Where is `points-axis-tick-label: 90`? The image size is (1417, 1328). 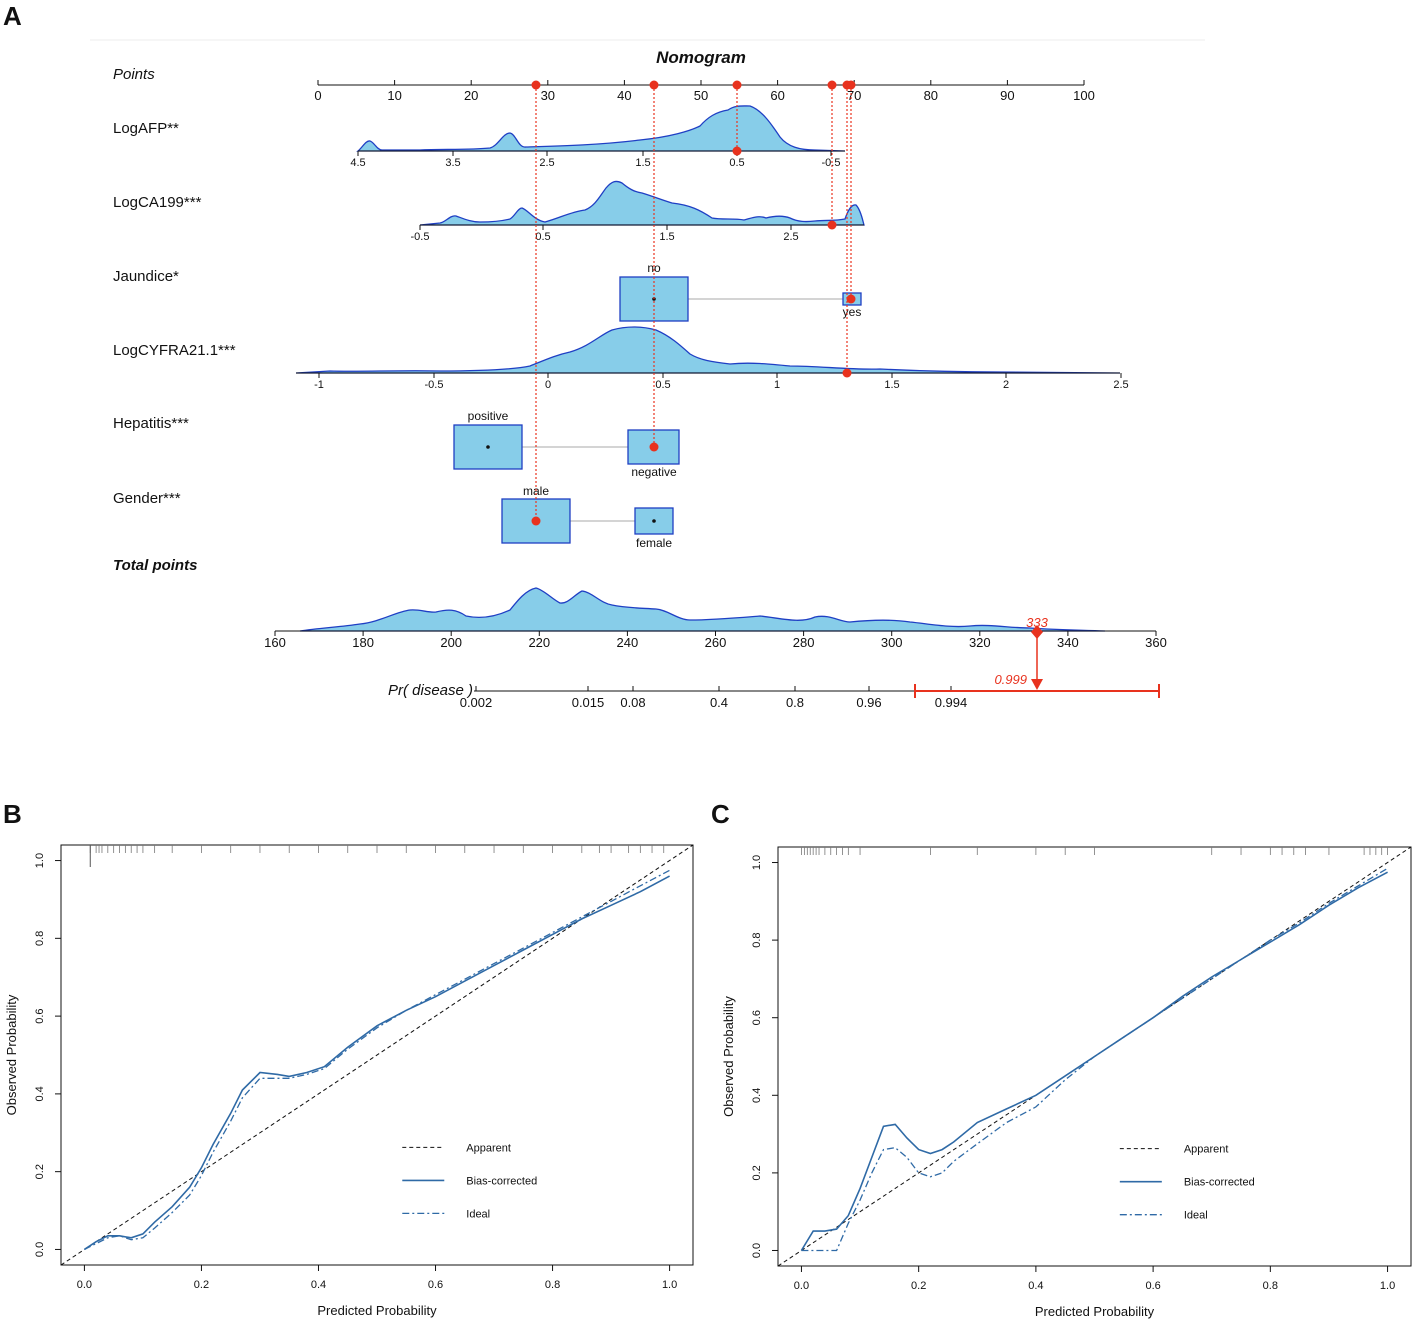
points-axis-tick-label: 90 is located at coordinates (1007, 95).